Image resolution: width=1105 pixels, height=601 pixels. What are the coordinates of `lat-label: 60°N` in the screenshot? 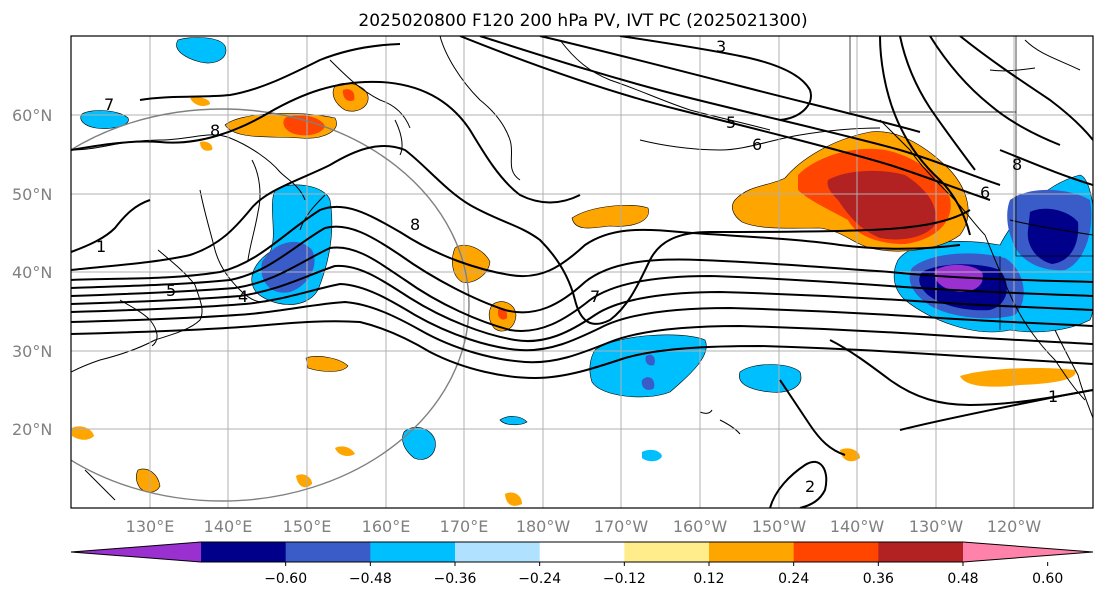 It's located at (32, 115).